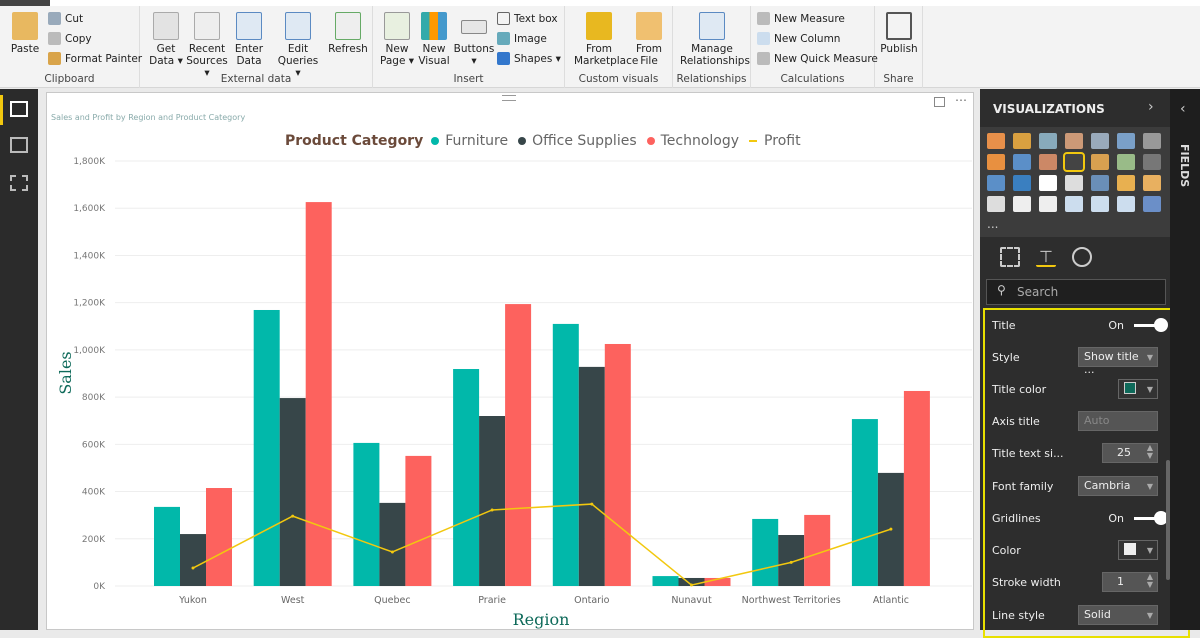  Describe the element at coordinates (25, 33) in the screenshot. I see `paste-button: Paste` at that location.